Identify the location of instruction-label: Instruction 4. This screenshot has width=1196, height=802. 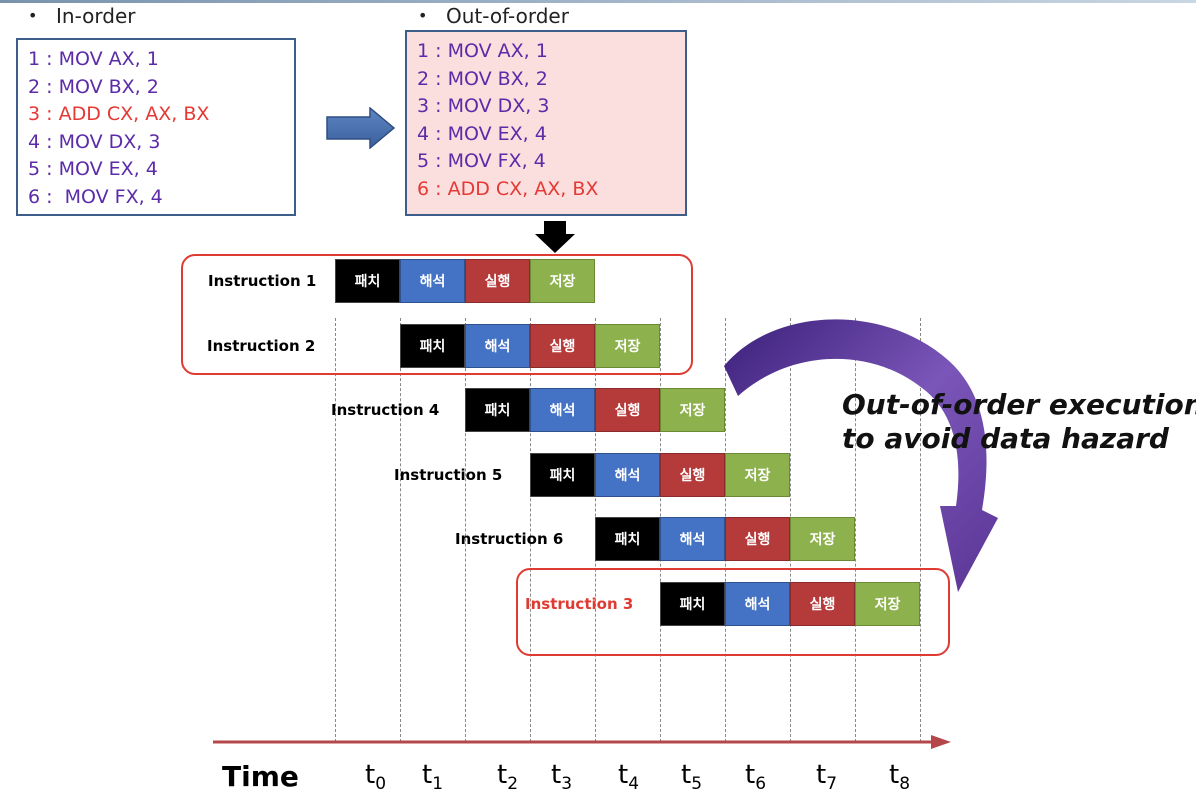
(385, 410).